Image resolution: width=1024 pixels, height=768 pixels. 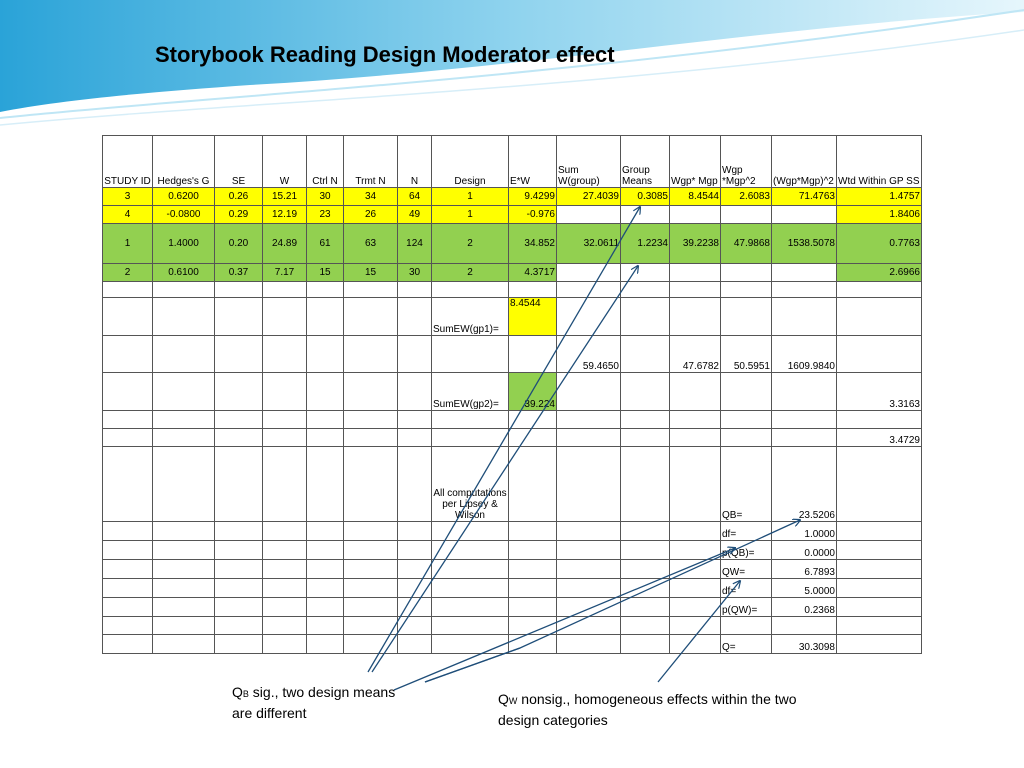 What do you see at coordinates (238, 161) in the screenshot?
I see `header-se: SE` at bounding box center [238, 161].